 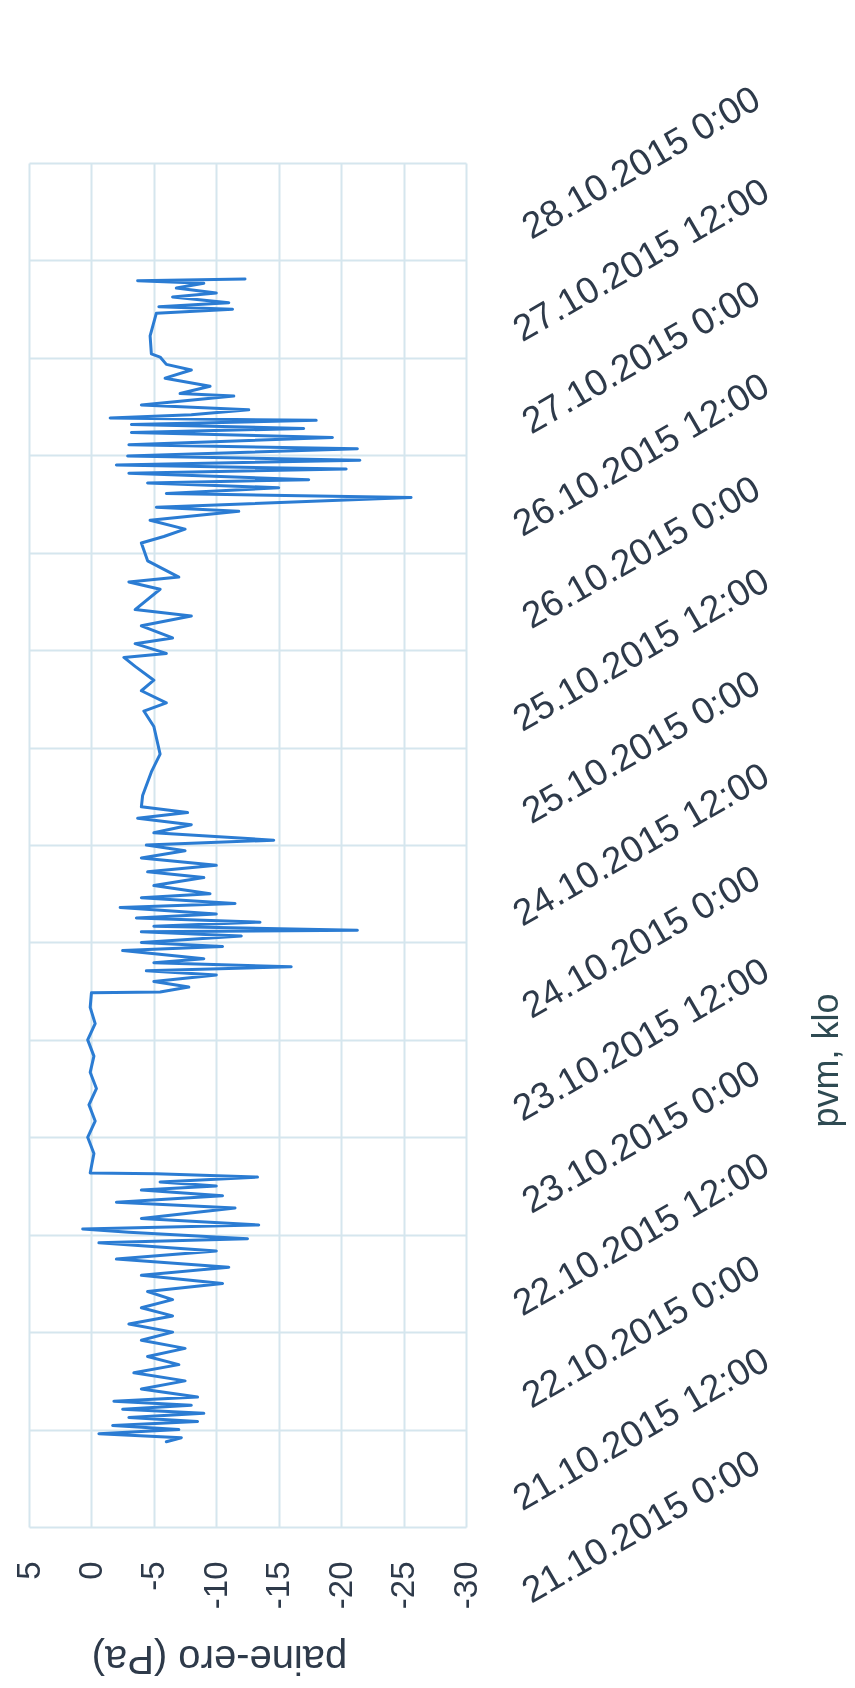 I want to click on x-axis-title: paine-ero (Pa), so click(x=219, y=1659).